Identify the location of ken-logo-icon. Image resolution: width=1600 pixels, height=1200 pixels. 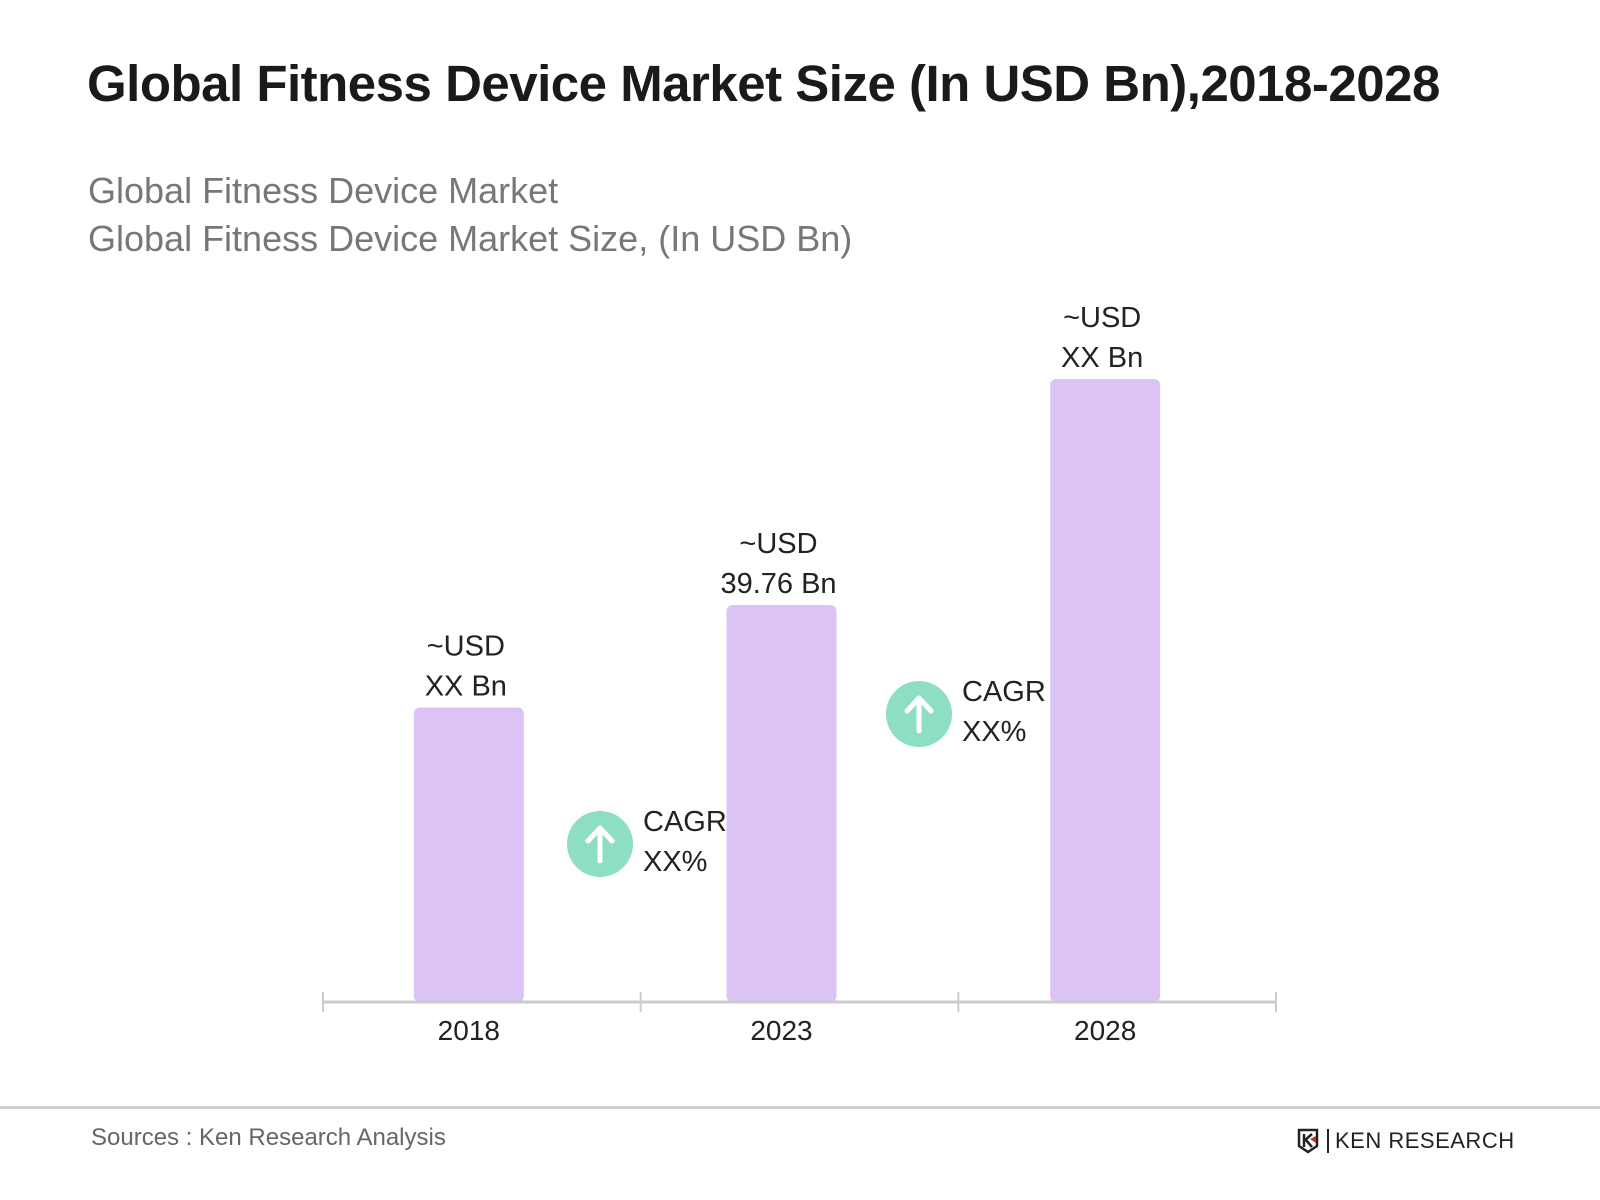
(1308, 1141).